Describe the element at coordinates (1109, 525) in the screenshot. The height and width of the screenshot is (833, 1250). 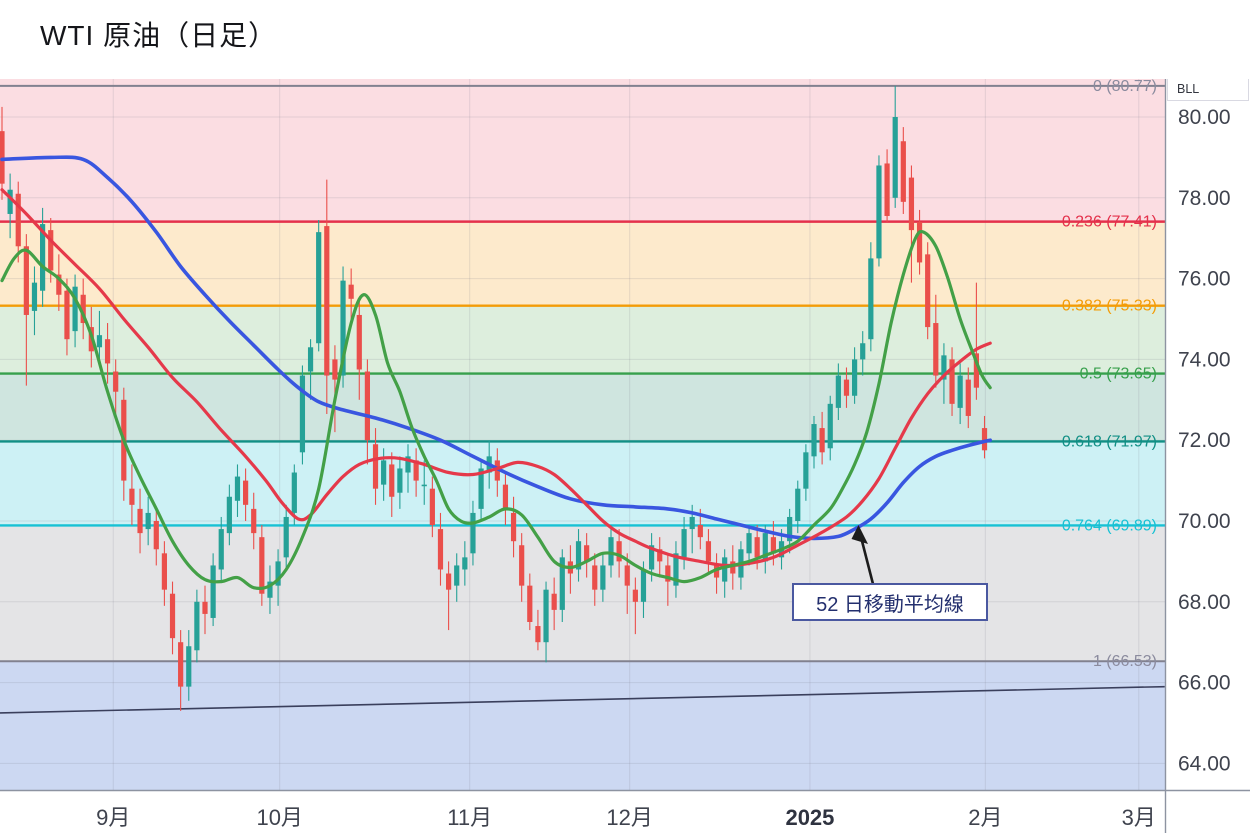
I see `fib-label: 0.764 (69.89)` at that location.